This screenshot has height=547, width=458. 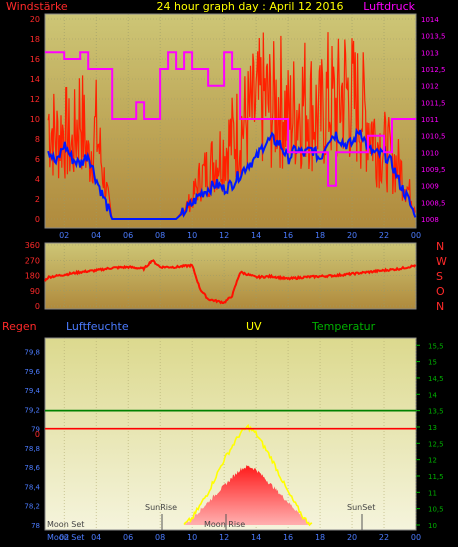 What do you see at coordinates (343, 326) in the screenshot?
I see `temperature-label: Temperatur` at bounding box center [343, 326].